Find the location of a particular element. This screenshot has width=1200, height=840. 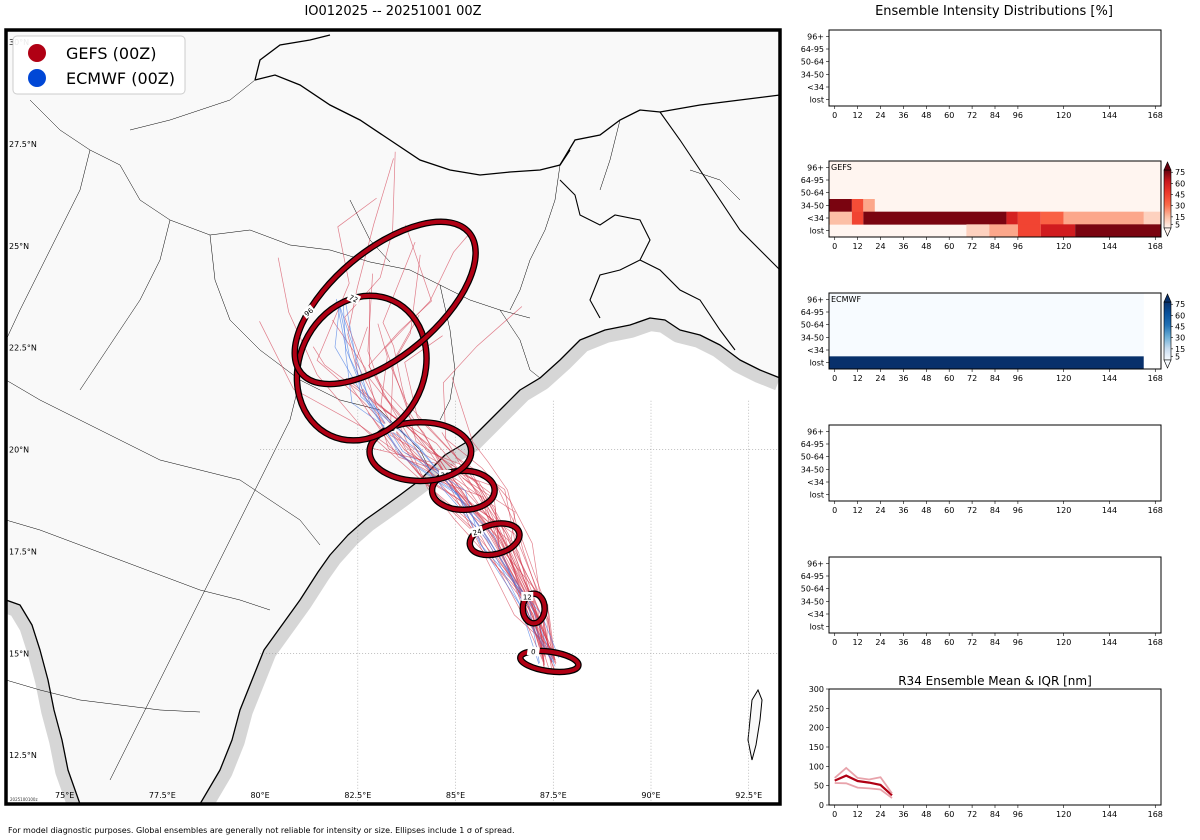

panel-frame is located at coordinates (995, 595).